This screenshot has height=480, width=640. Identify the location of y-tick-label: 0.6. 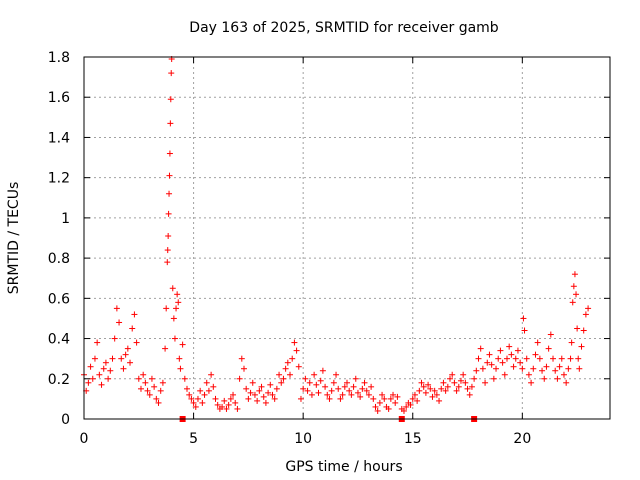
(59, 299).